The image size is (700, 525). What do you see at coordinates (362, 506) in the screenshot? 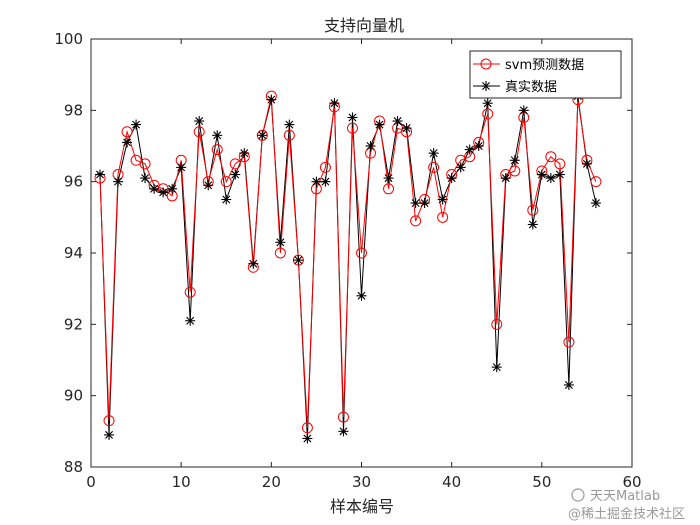
I see `x-axis-label: 样本编号` at bounding box center [362, 506].